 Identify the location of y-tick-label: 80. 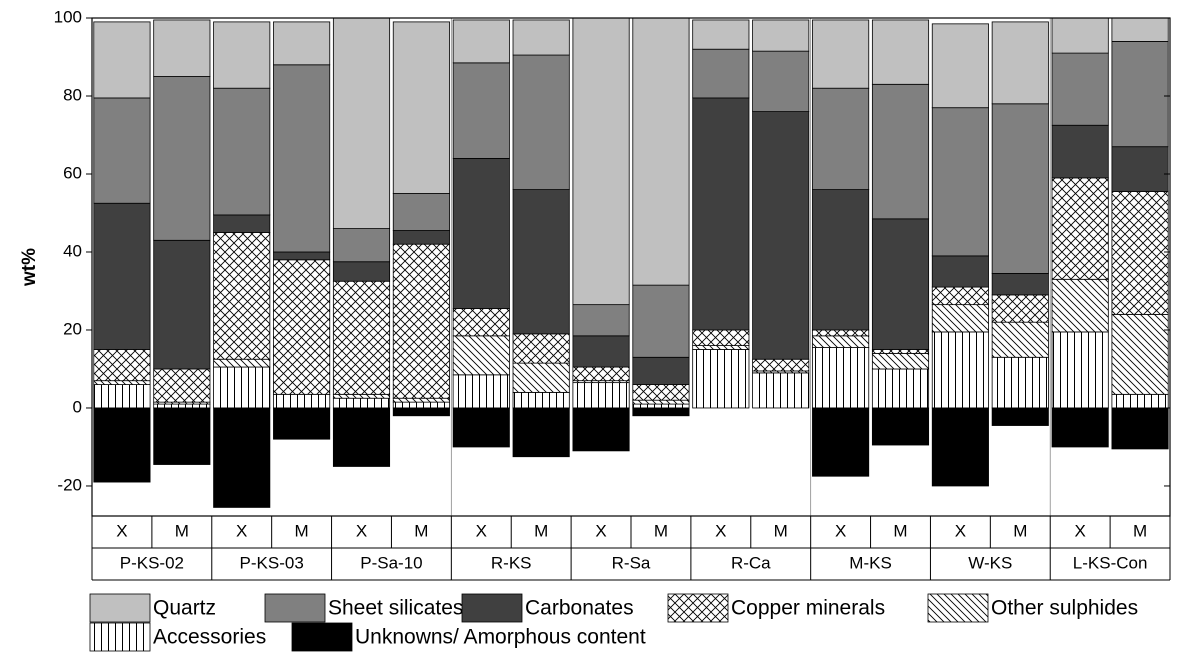
(72, 94).